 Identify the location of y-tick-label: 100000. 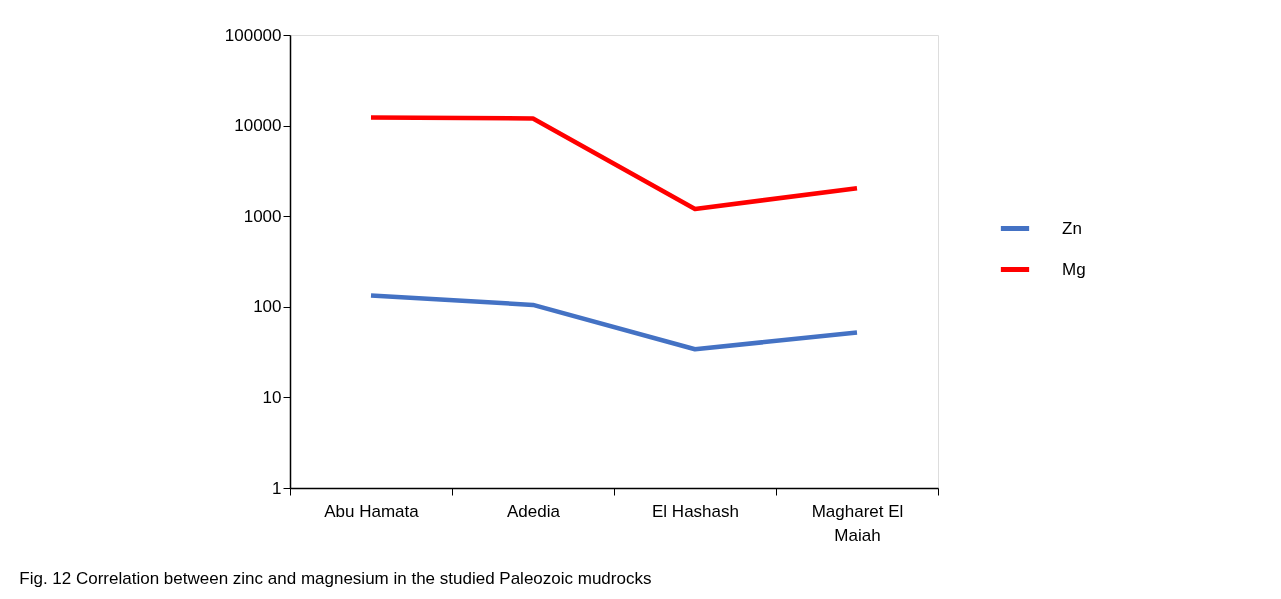
(253, 35).